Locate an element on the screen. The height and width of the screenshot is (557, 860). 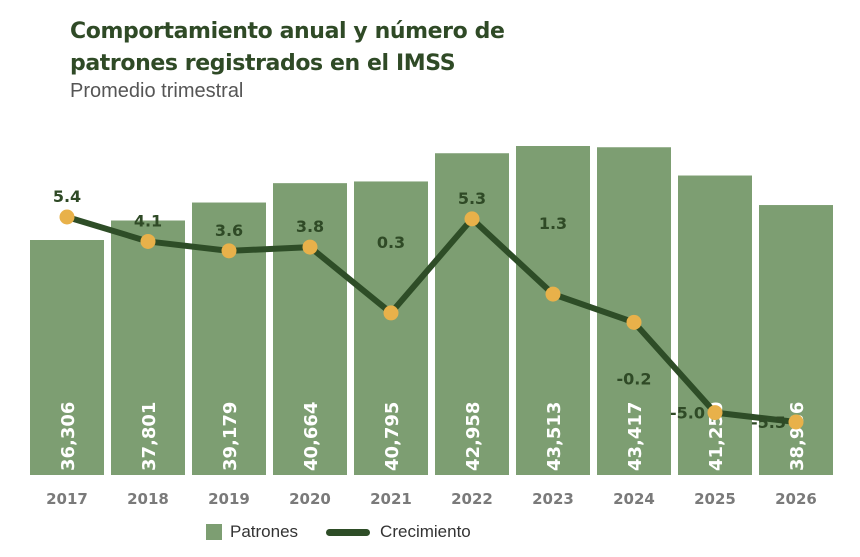
bar-2025 is located at coordinates (715, 325).